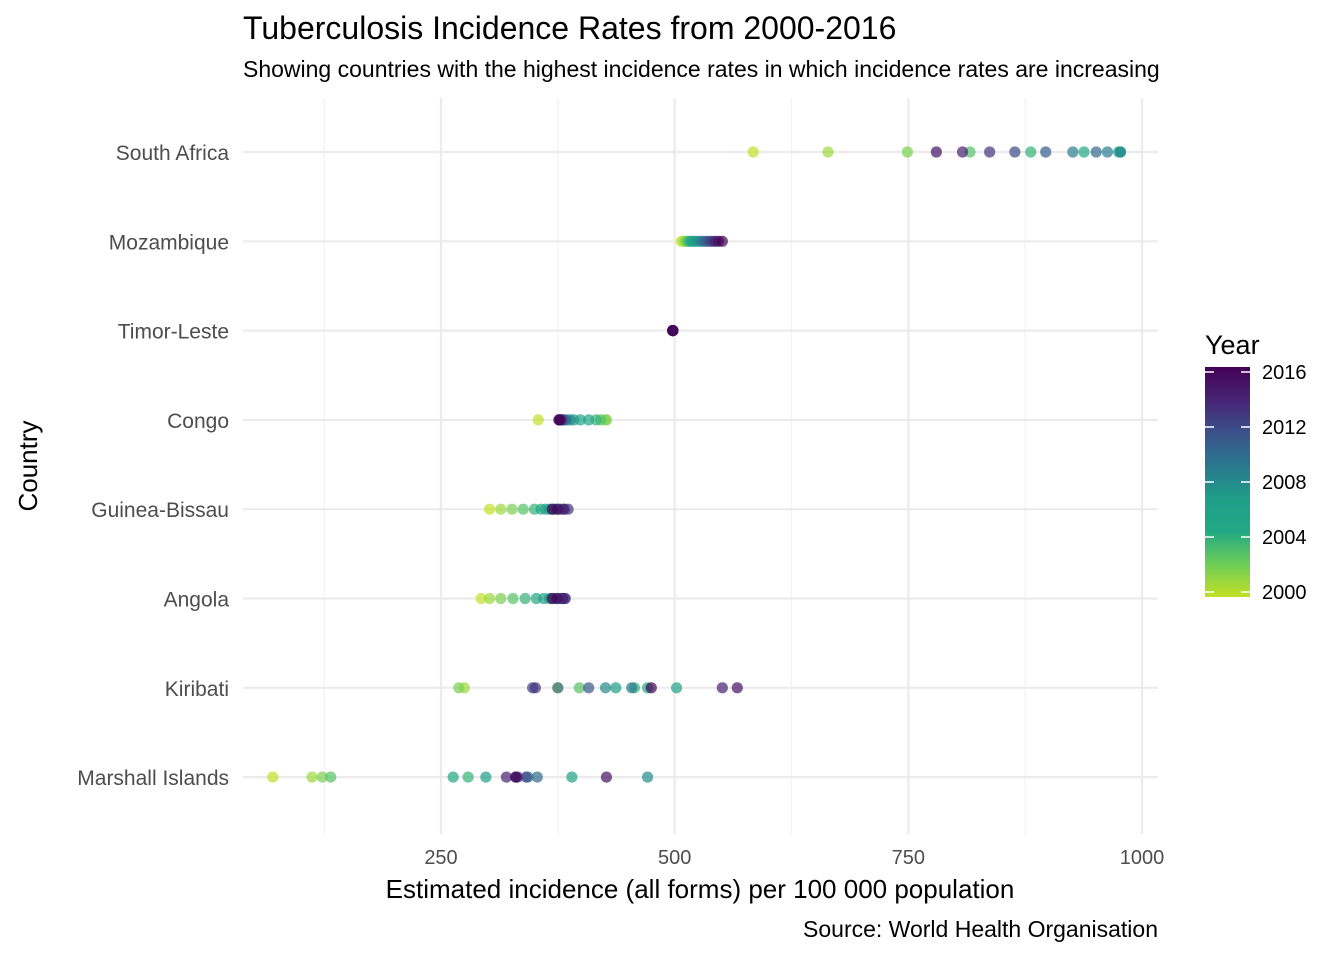 This screenshot has height=960, width=1344. I want to click on chart-caption: Source: World Health Organisation, so click(980, 929).